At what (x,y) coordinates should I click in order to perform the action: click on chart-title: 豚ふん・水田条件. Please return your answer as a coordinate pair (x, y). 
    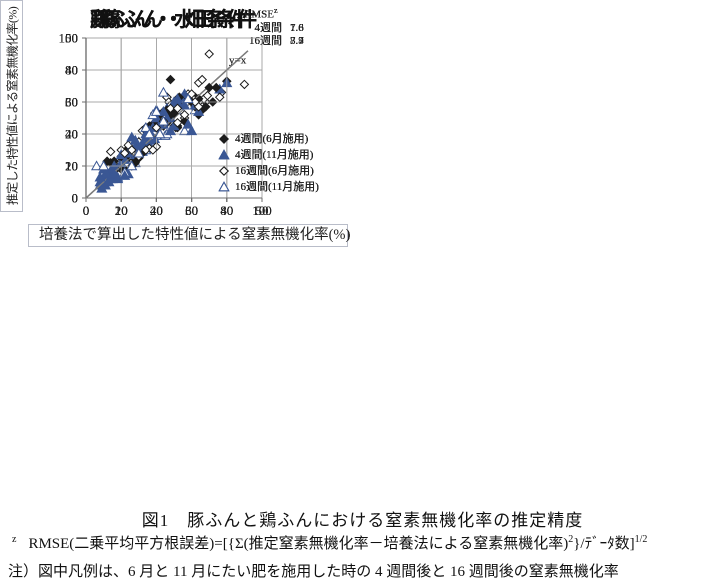
    Looking at the image, I should click on (174, 20).